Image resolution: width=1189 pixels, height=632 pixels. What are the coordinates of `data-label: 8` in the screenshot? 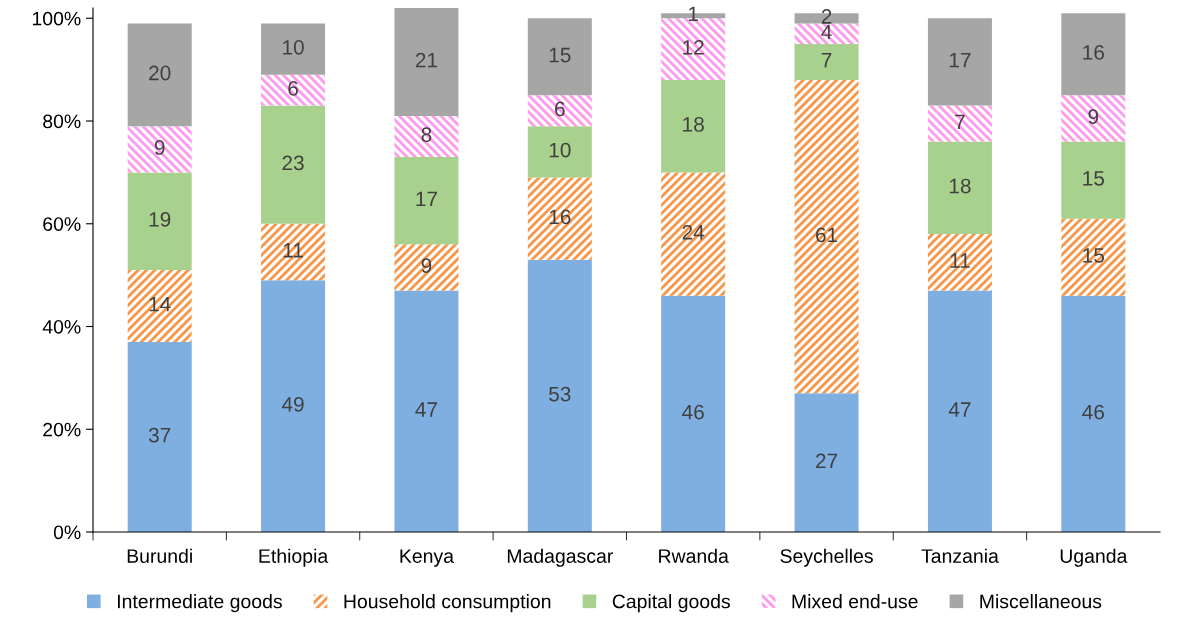 It's located at (426, 135).